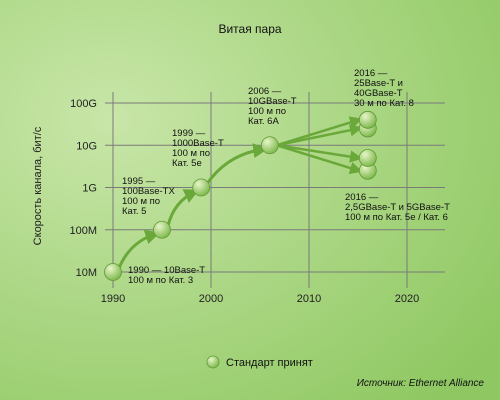 The height and width of the screenshot is (400, 500). I want to click on annotation-line: 25Base-T и, so click(378, 83).